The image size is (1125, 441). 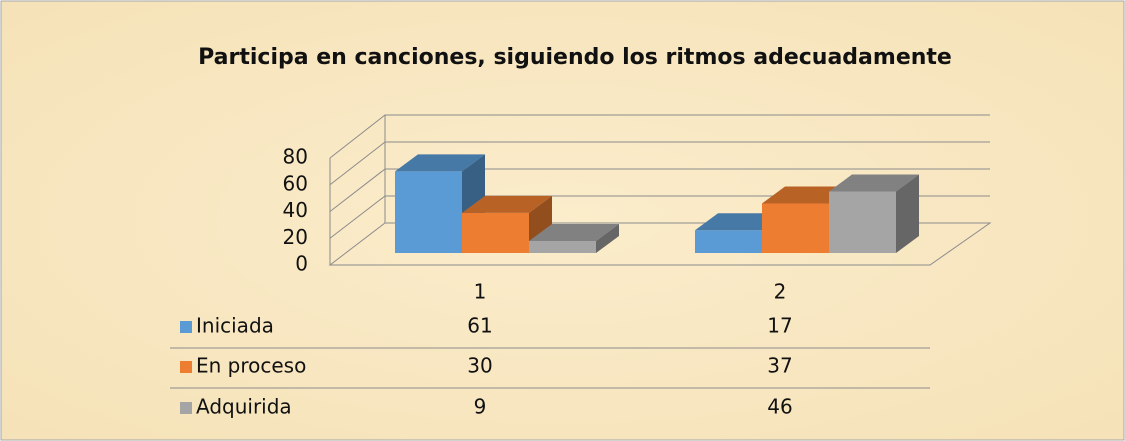 I want to click on value-label: 17, so click(x=779, y=326).